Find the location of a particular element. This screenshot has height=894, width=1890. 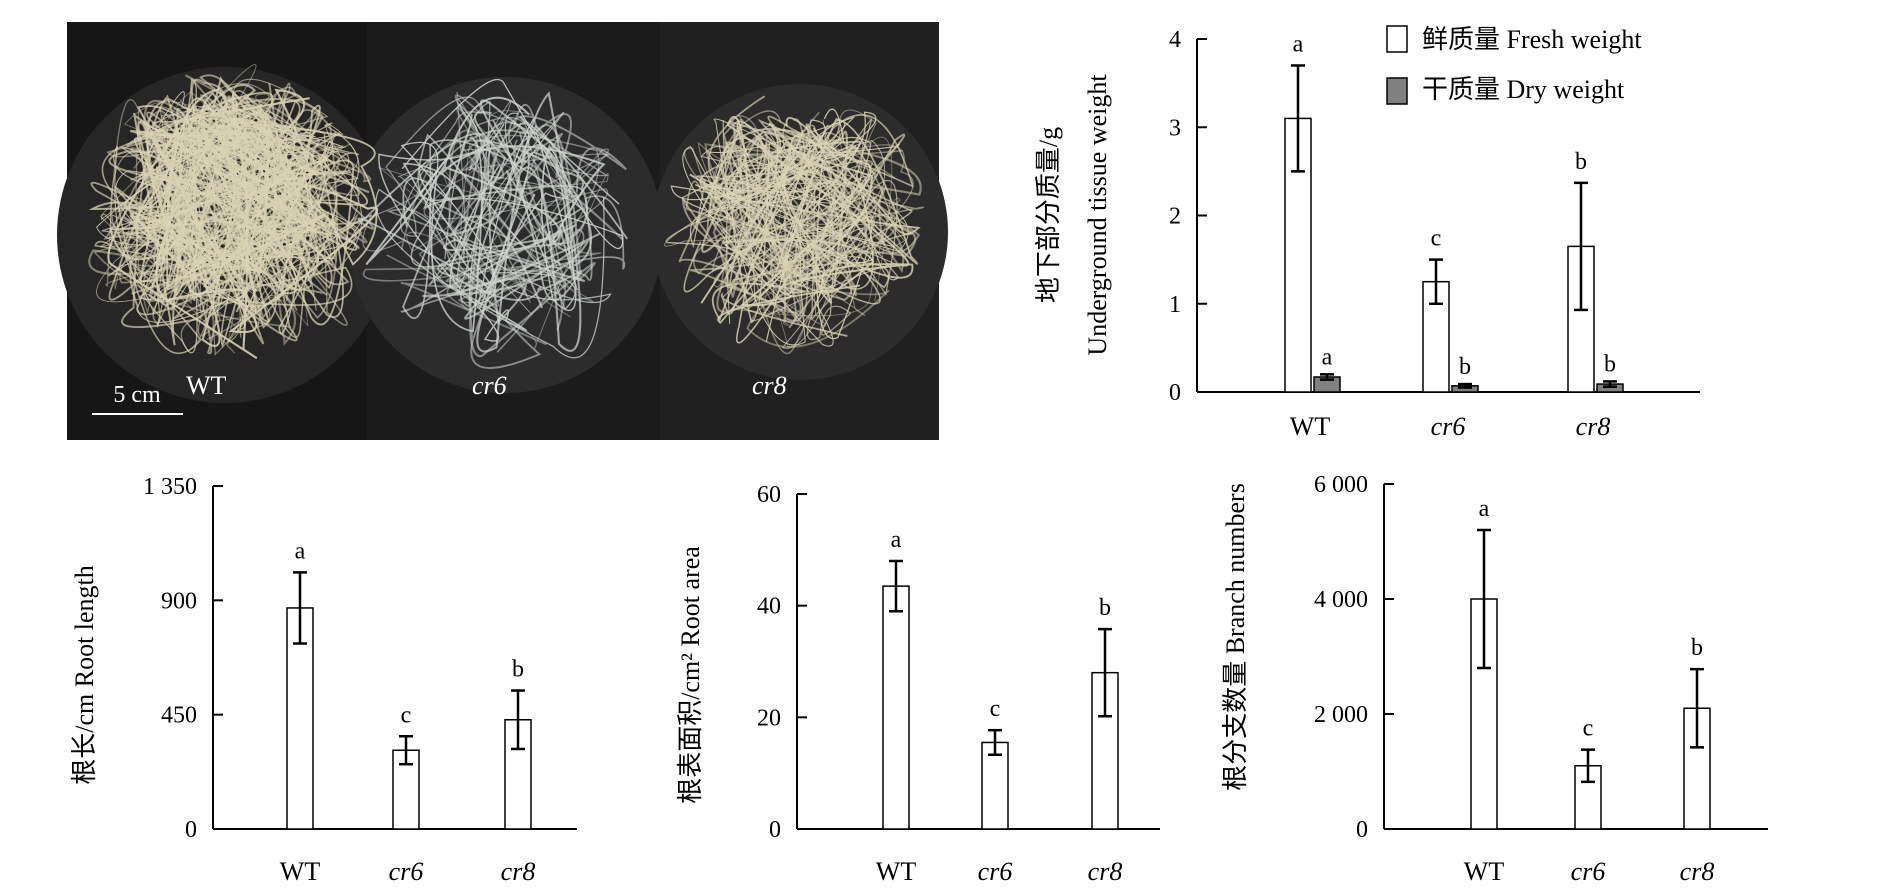

photo-label-cr6: cr6 is located at coordinates (489, 385).